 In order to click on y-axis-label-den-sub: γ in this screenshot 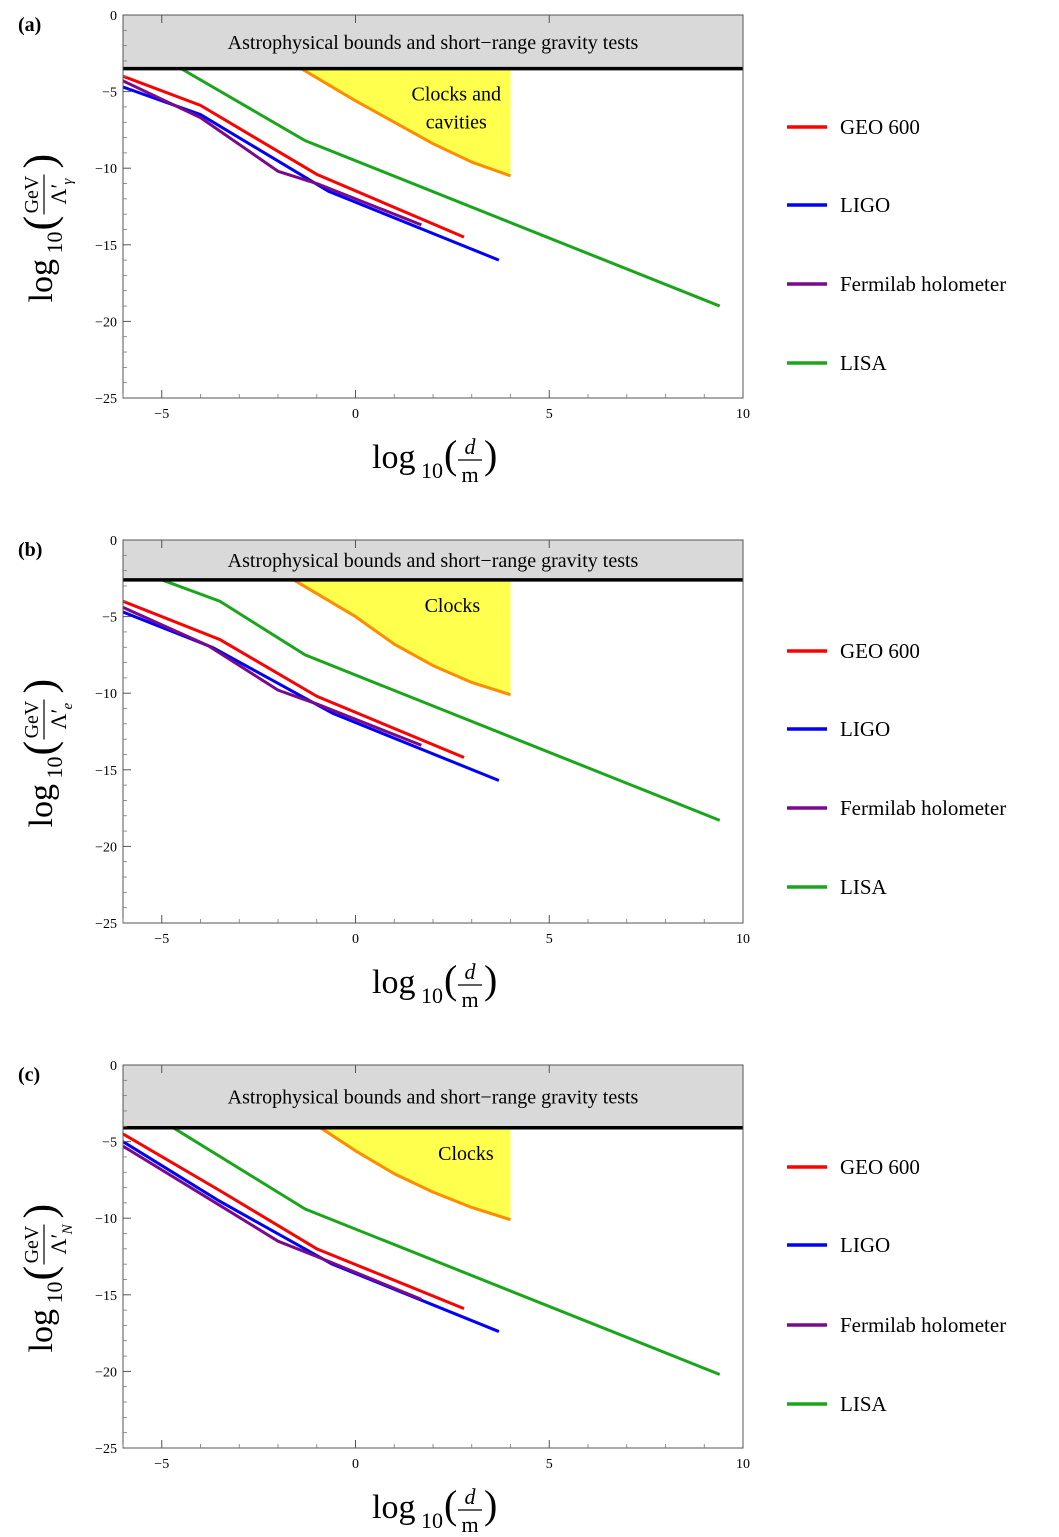, I will do `click(68, 181)`.